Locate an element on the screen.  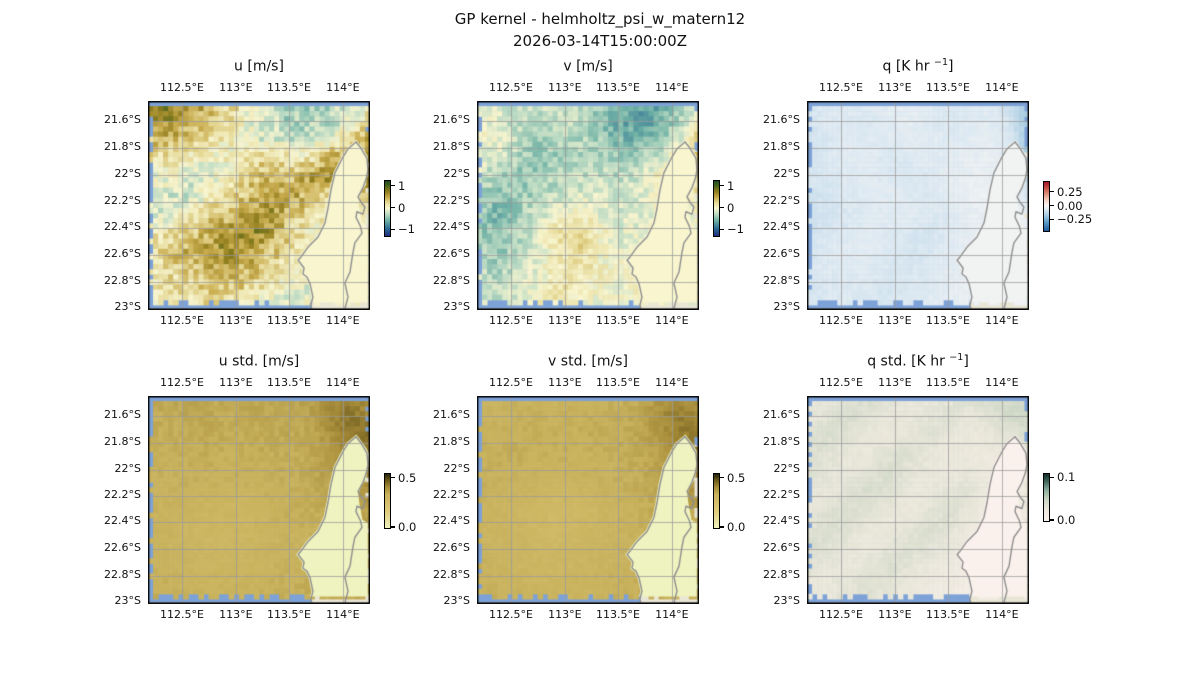
panel-title-text: v [m/s] is located at coordinates (588, 66).